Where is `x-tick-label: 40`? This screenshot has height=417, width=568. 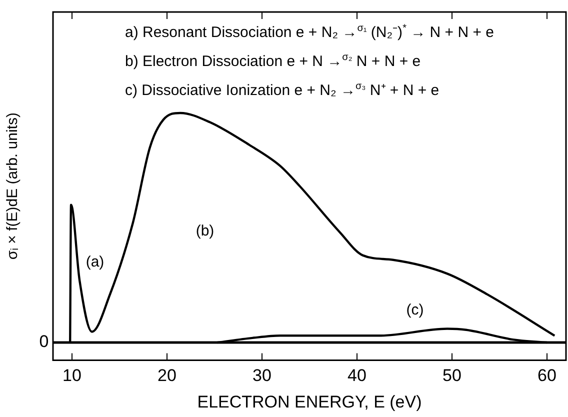 x-tick-label: 40 is located at coordinates (357, 376).